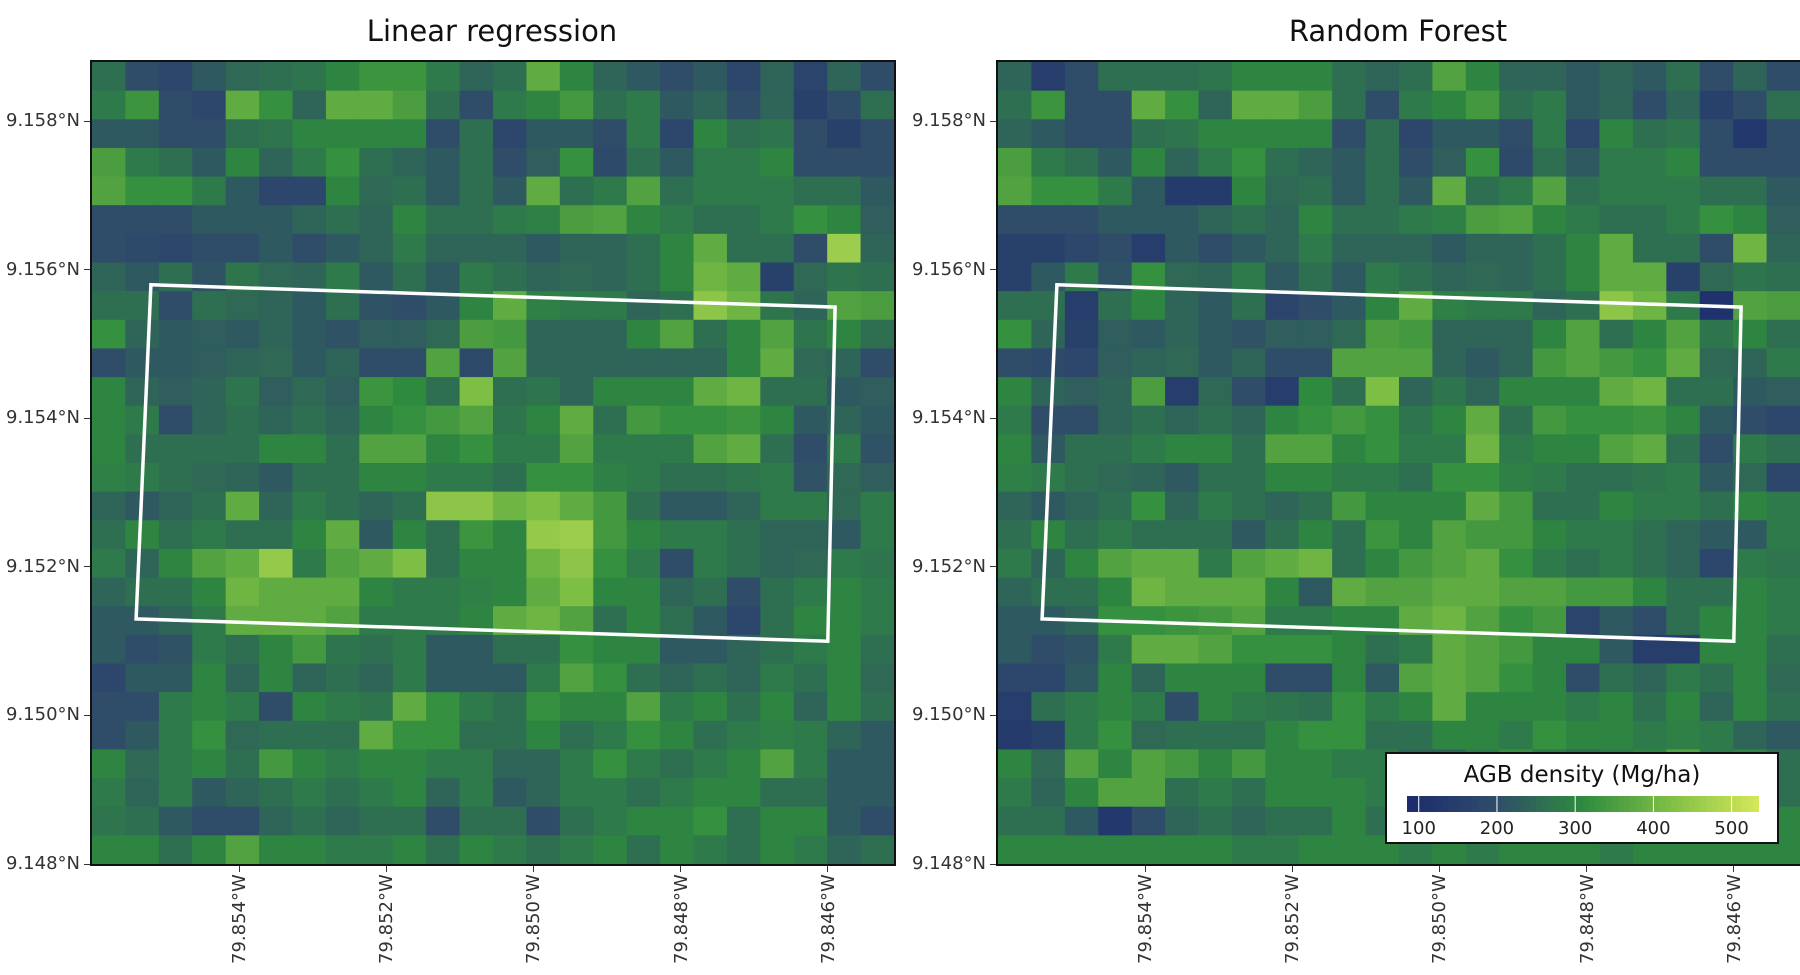 The image size is (1800, 975). Describe the element at coordinates (949, 121) in the screenshot. I see `y-tick-label: 9.158°N` at that location.